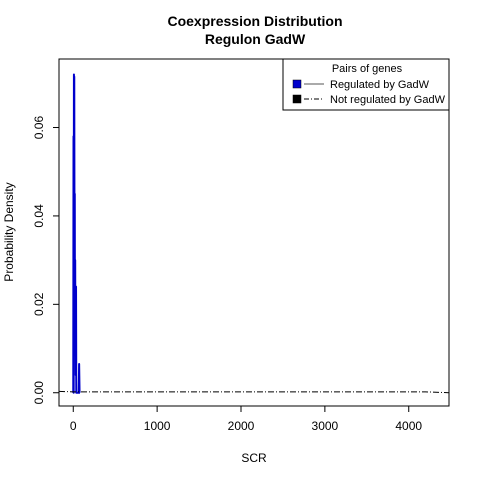 This screenshot has height=480, width=480. I want to click on x-tick-label: 0, so click(73, 426).